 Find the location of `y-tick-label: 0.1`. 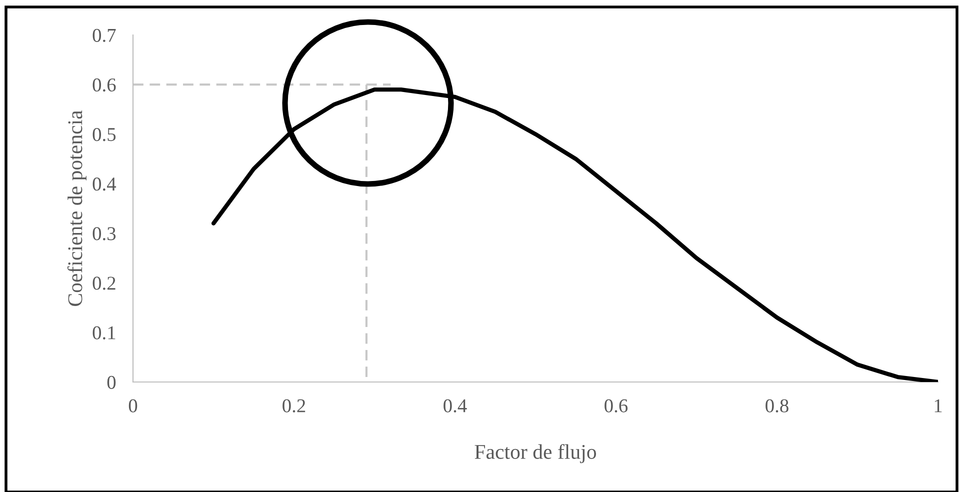

y-tick-label: 0.1 is located at coordinates (104, 333).